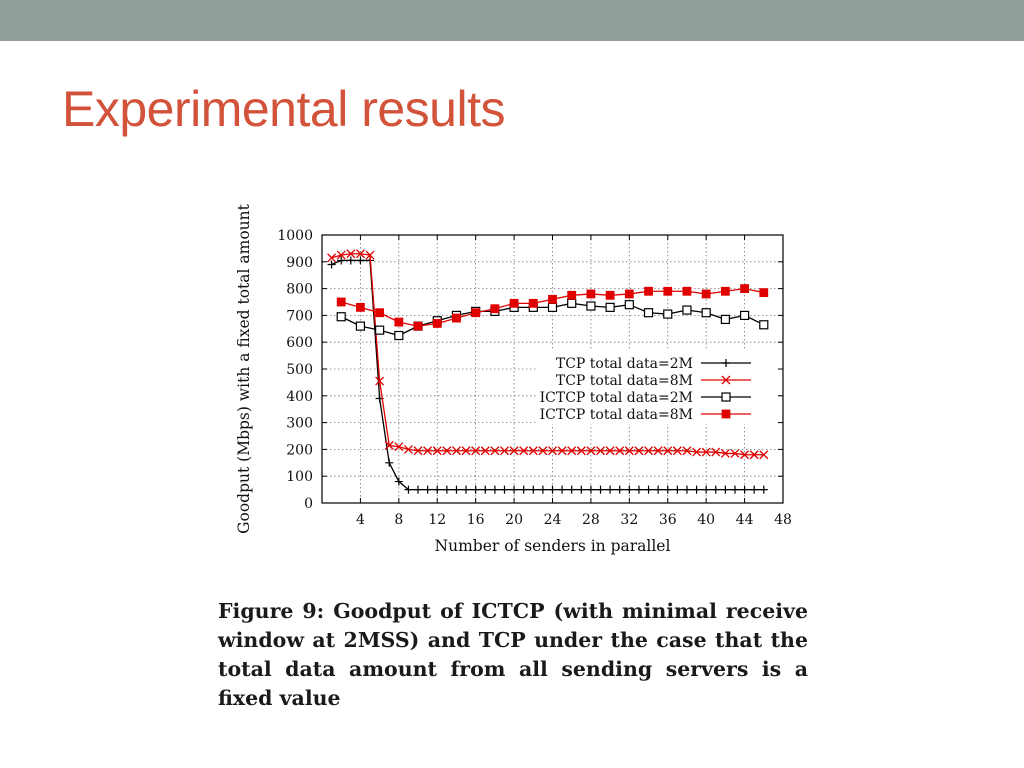 The width and height of the screenshot is (1024, 768). What do you see at coordinates (553, 546) in the screenshot?
I see `x-axis-label: Number of senders in parallel` at bounding box center [553, 546].